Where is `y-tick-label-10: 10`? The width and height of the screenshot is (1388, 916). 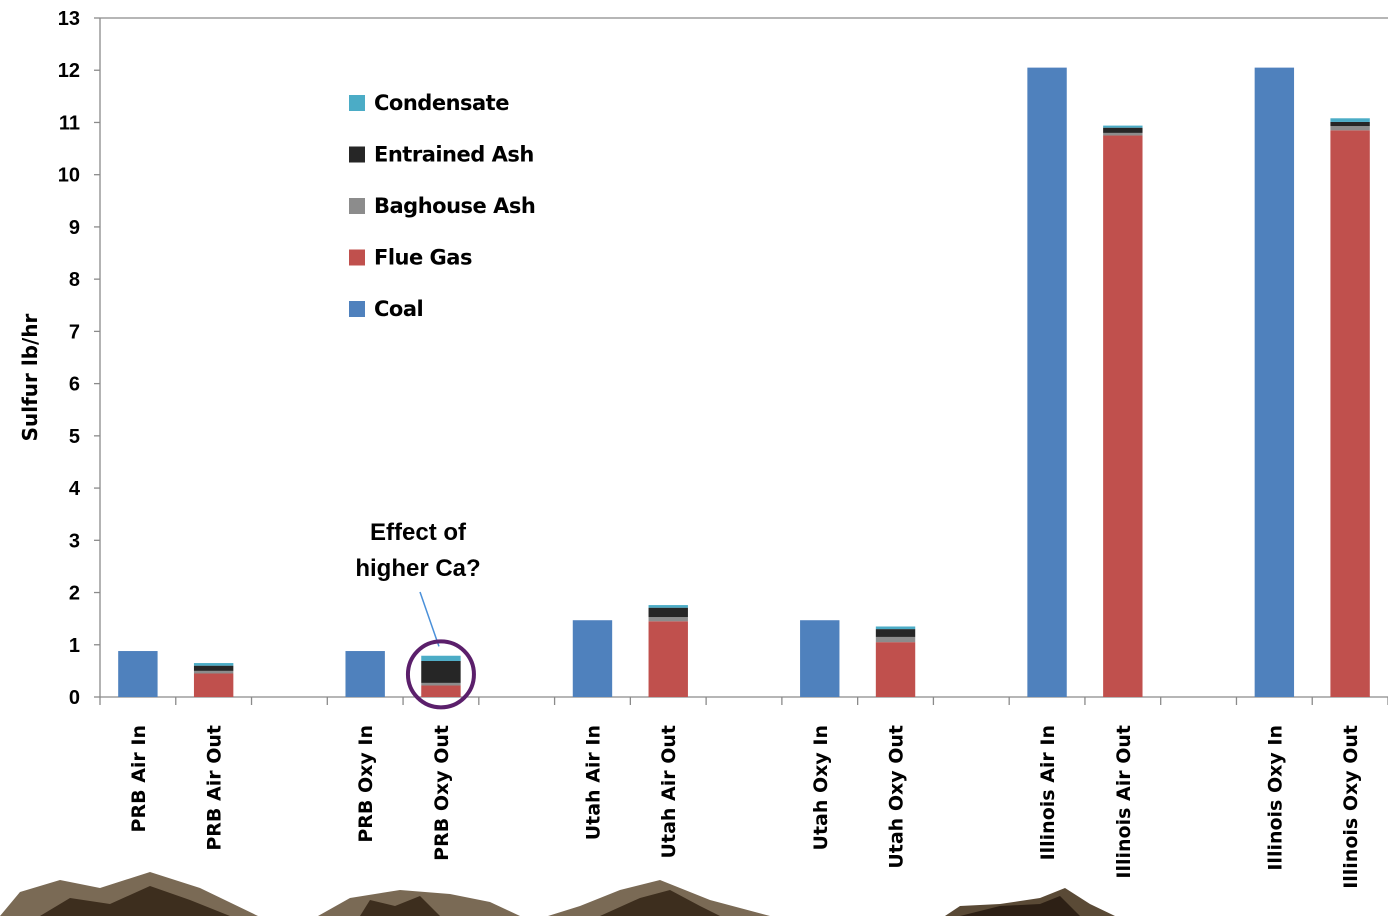 y-tick-label-10: 10 is located at coordinates (69, 176).